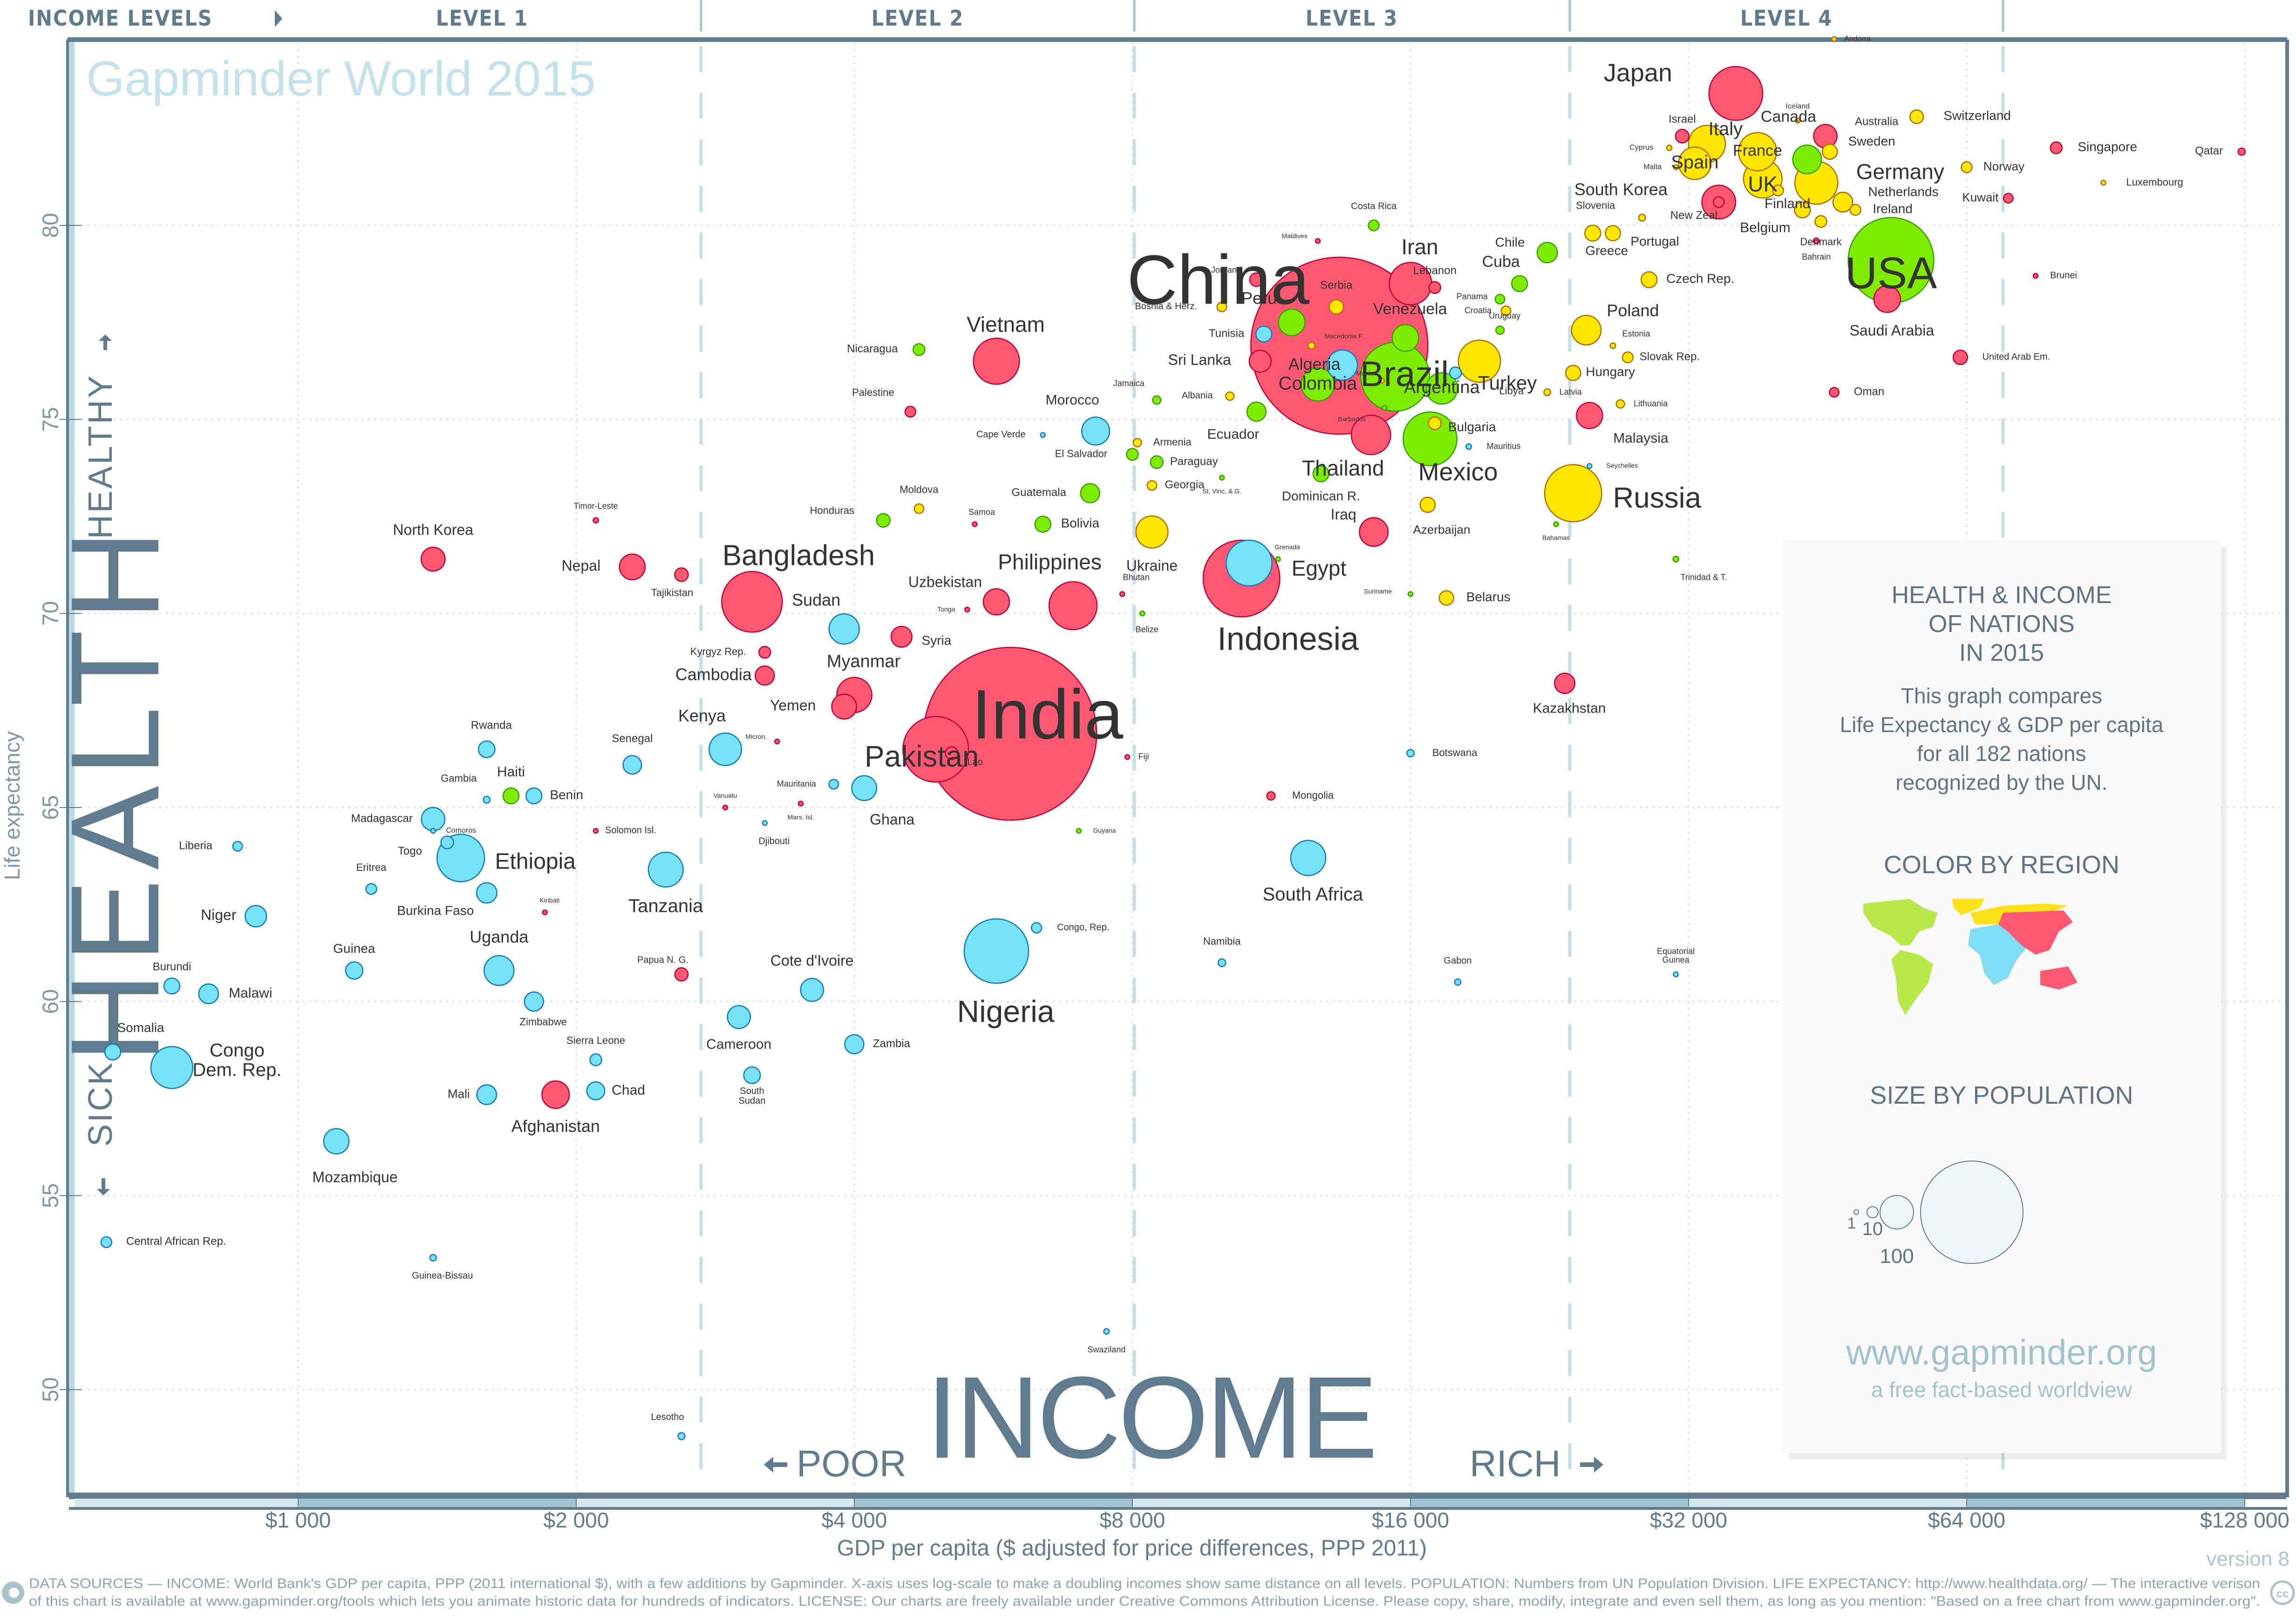  Describe the element at coordinates (1157, 400) in the screenshot. I see `bubble-jamaica` at that location.